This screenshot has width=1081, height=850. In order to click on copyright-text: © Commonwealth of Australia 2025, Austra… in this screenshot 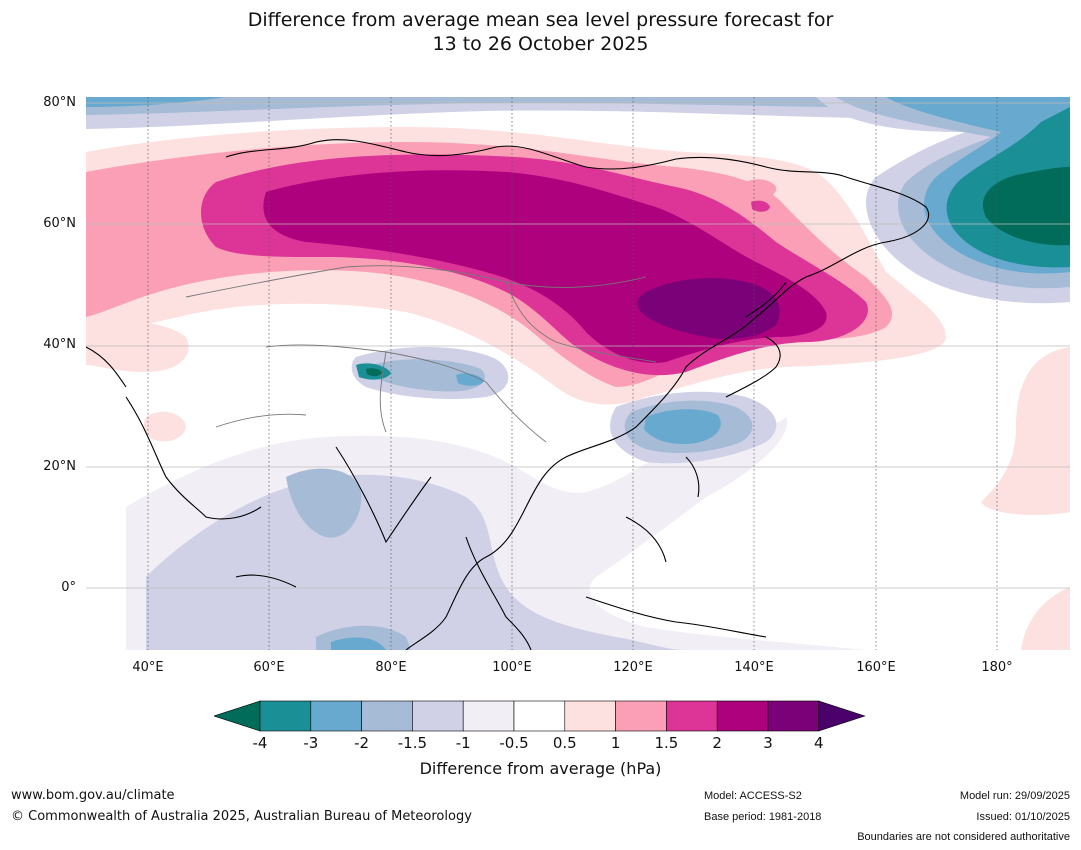, I will do `click(241, 816)`.